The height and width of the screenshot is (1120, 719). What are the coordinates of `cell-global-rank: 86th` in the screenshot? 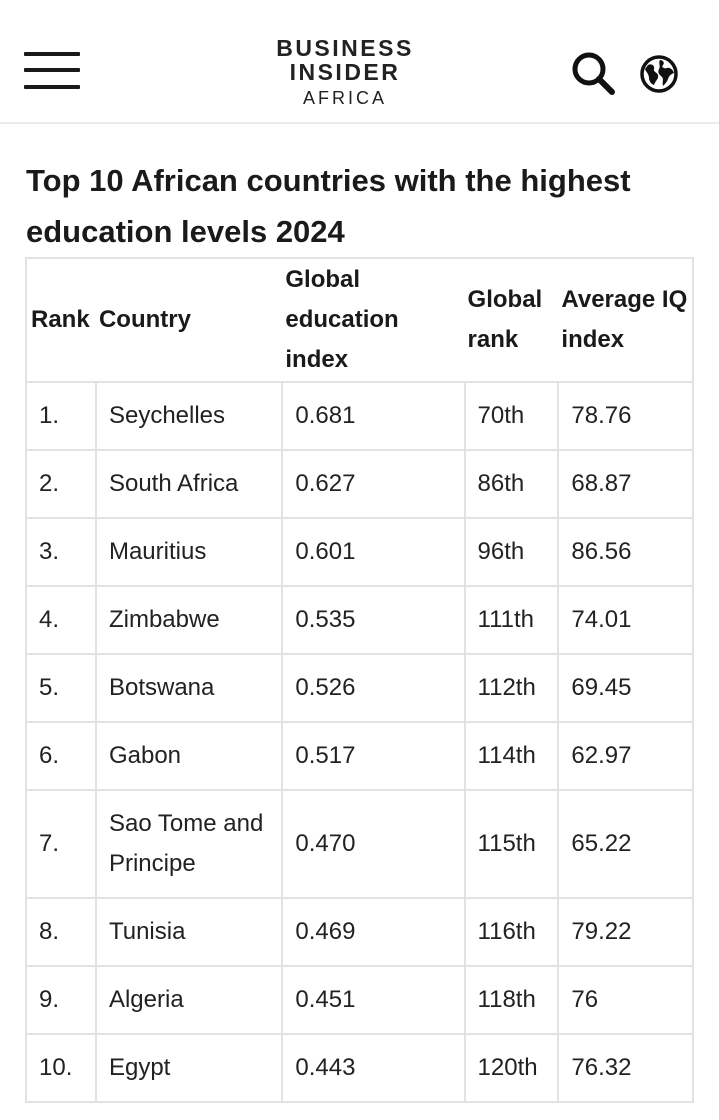 It's located at (511, 484).